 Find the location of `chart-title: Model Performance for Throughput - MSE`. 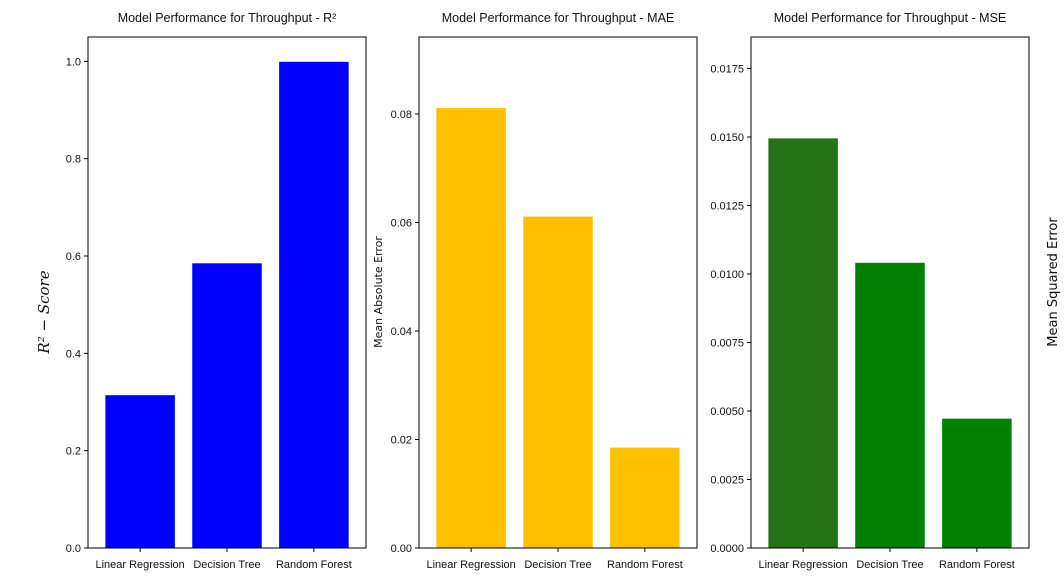

chart-title: Model Performance for Throughput - MSE is located at coordinates (890, 18).